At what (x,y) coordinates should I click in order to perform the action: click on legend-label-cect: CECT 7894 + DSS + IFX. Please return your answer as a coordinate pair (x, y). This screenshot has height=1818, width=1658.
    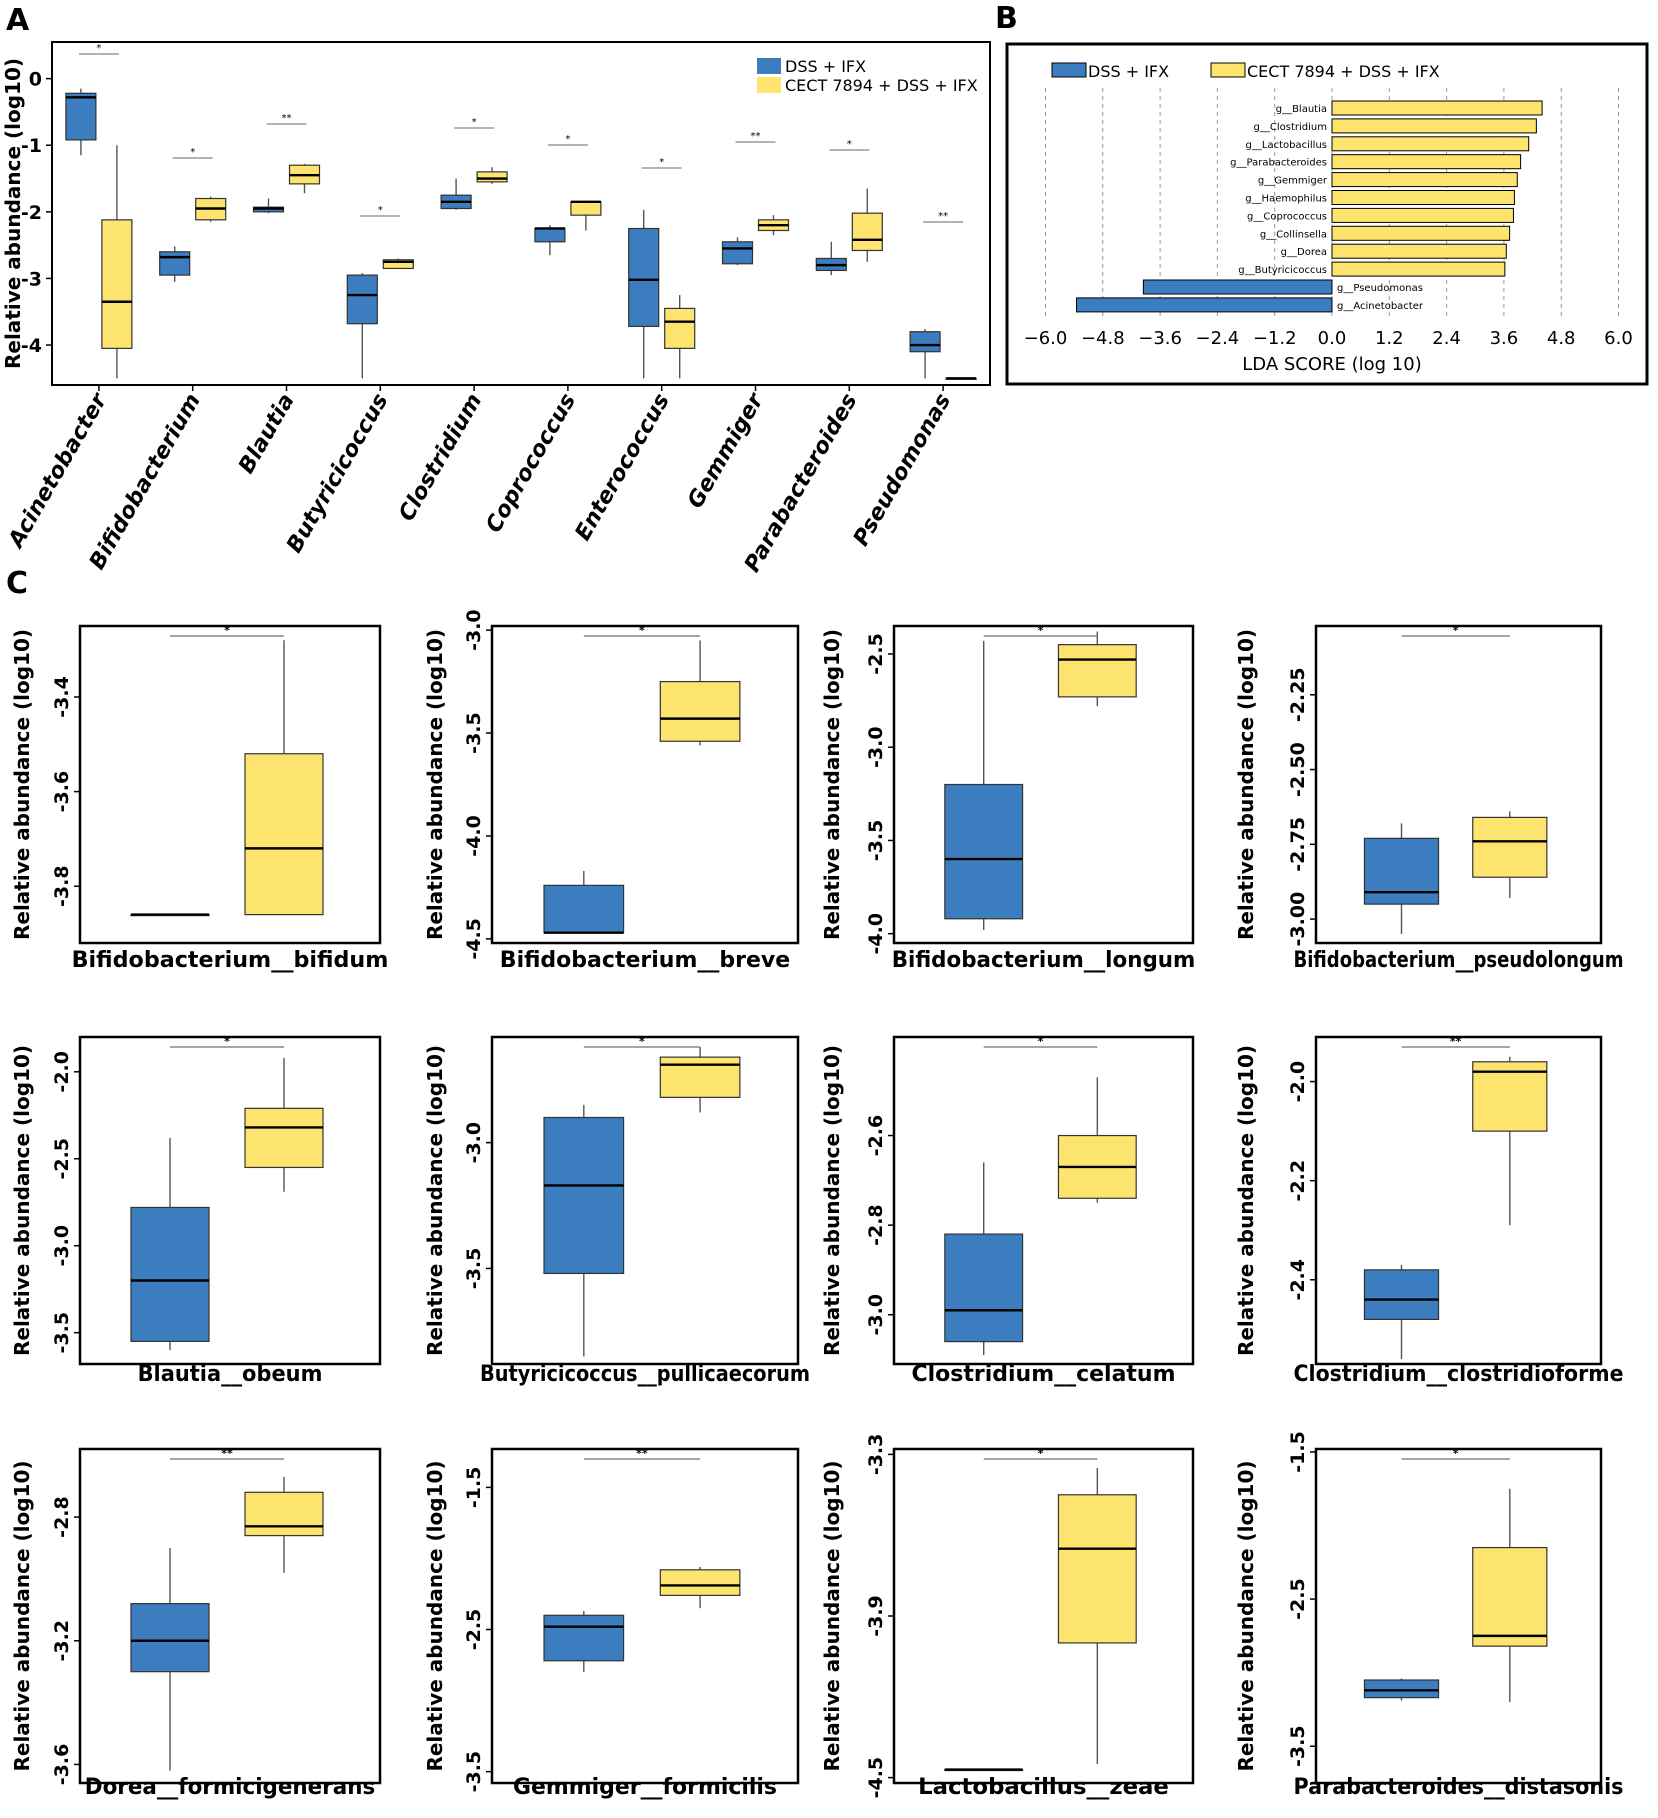
    Looking at the image, I should click on (881, 85).